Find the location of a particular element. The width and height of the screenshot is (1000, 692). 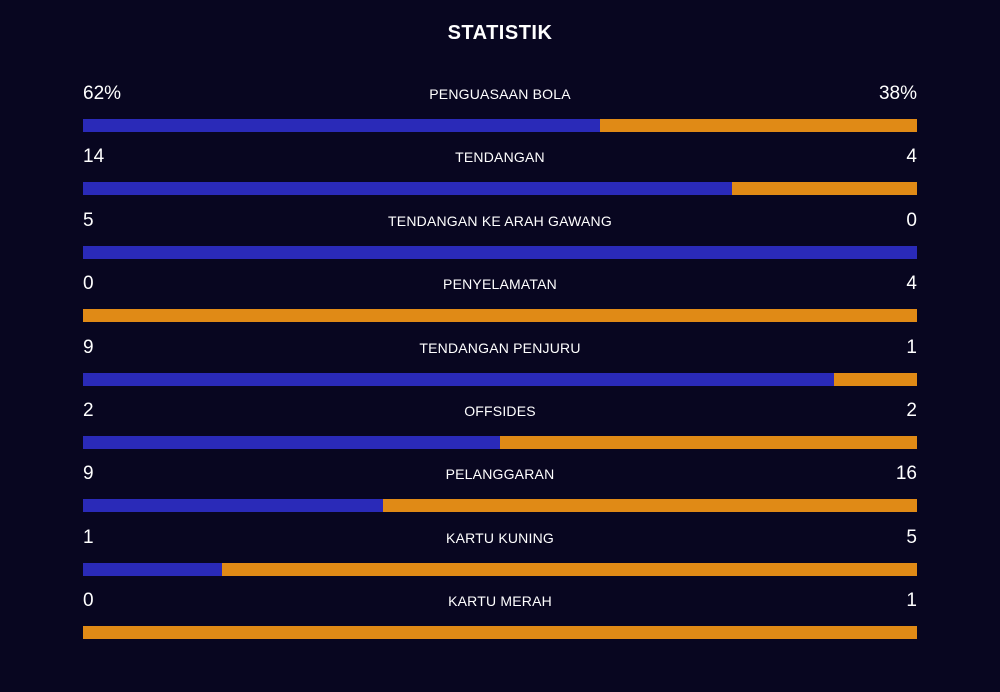

stat-head: 0 KARTU MERAH 1 is located at coordinates (500, 607).